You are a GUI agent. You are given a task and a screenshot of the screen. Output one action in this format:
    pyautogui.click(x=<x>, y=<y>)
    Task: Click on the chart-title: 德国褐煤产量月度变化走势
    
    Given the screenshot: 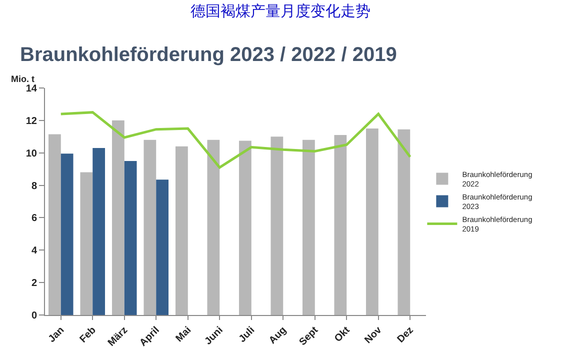 What is the action you would take?
    pyautogui.click(x=280, y=11)
    